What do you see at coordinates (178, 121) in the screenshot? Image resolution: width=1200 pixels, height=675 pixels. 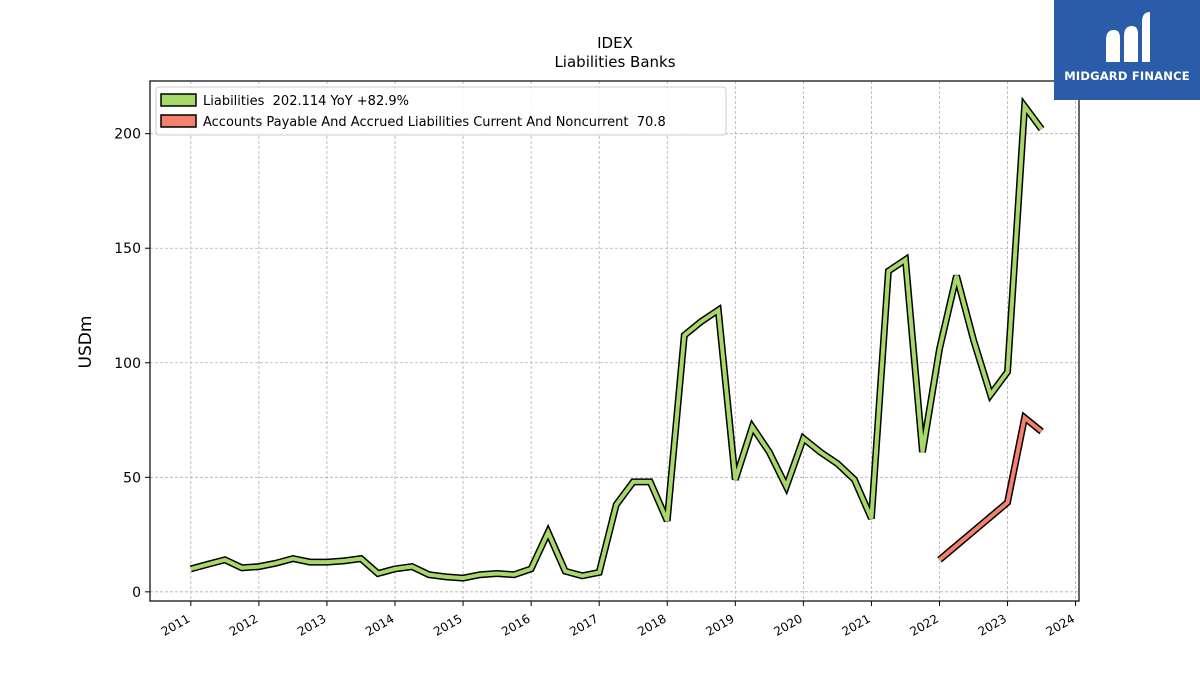 I see `legend-swatch-accounts-payable` at bounding box center [178, 121].